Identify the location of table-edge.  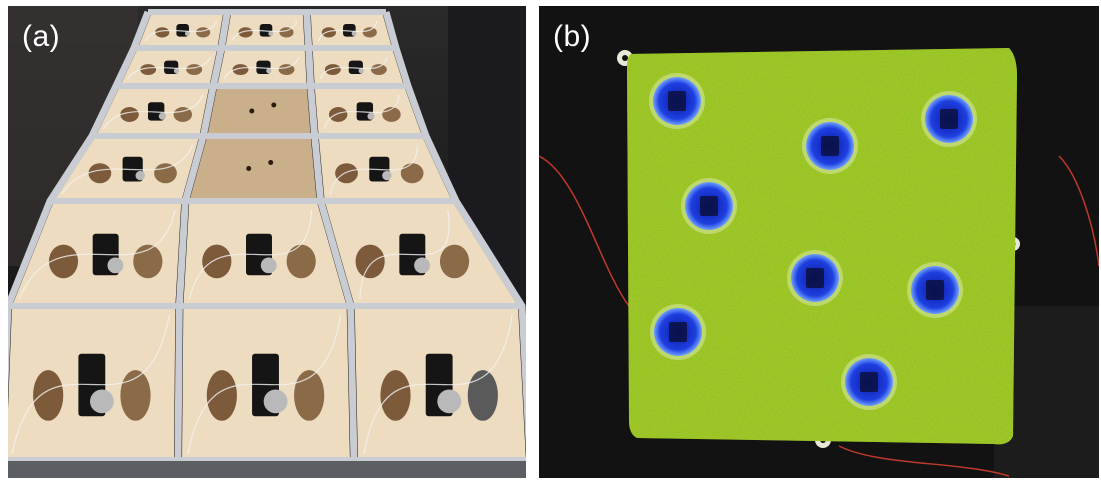
(267, 469).